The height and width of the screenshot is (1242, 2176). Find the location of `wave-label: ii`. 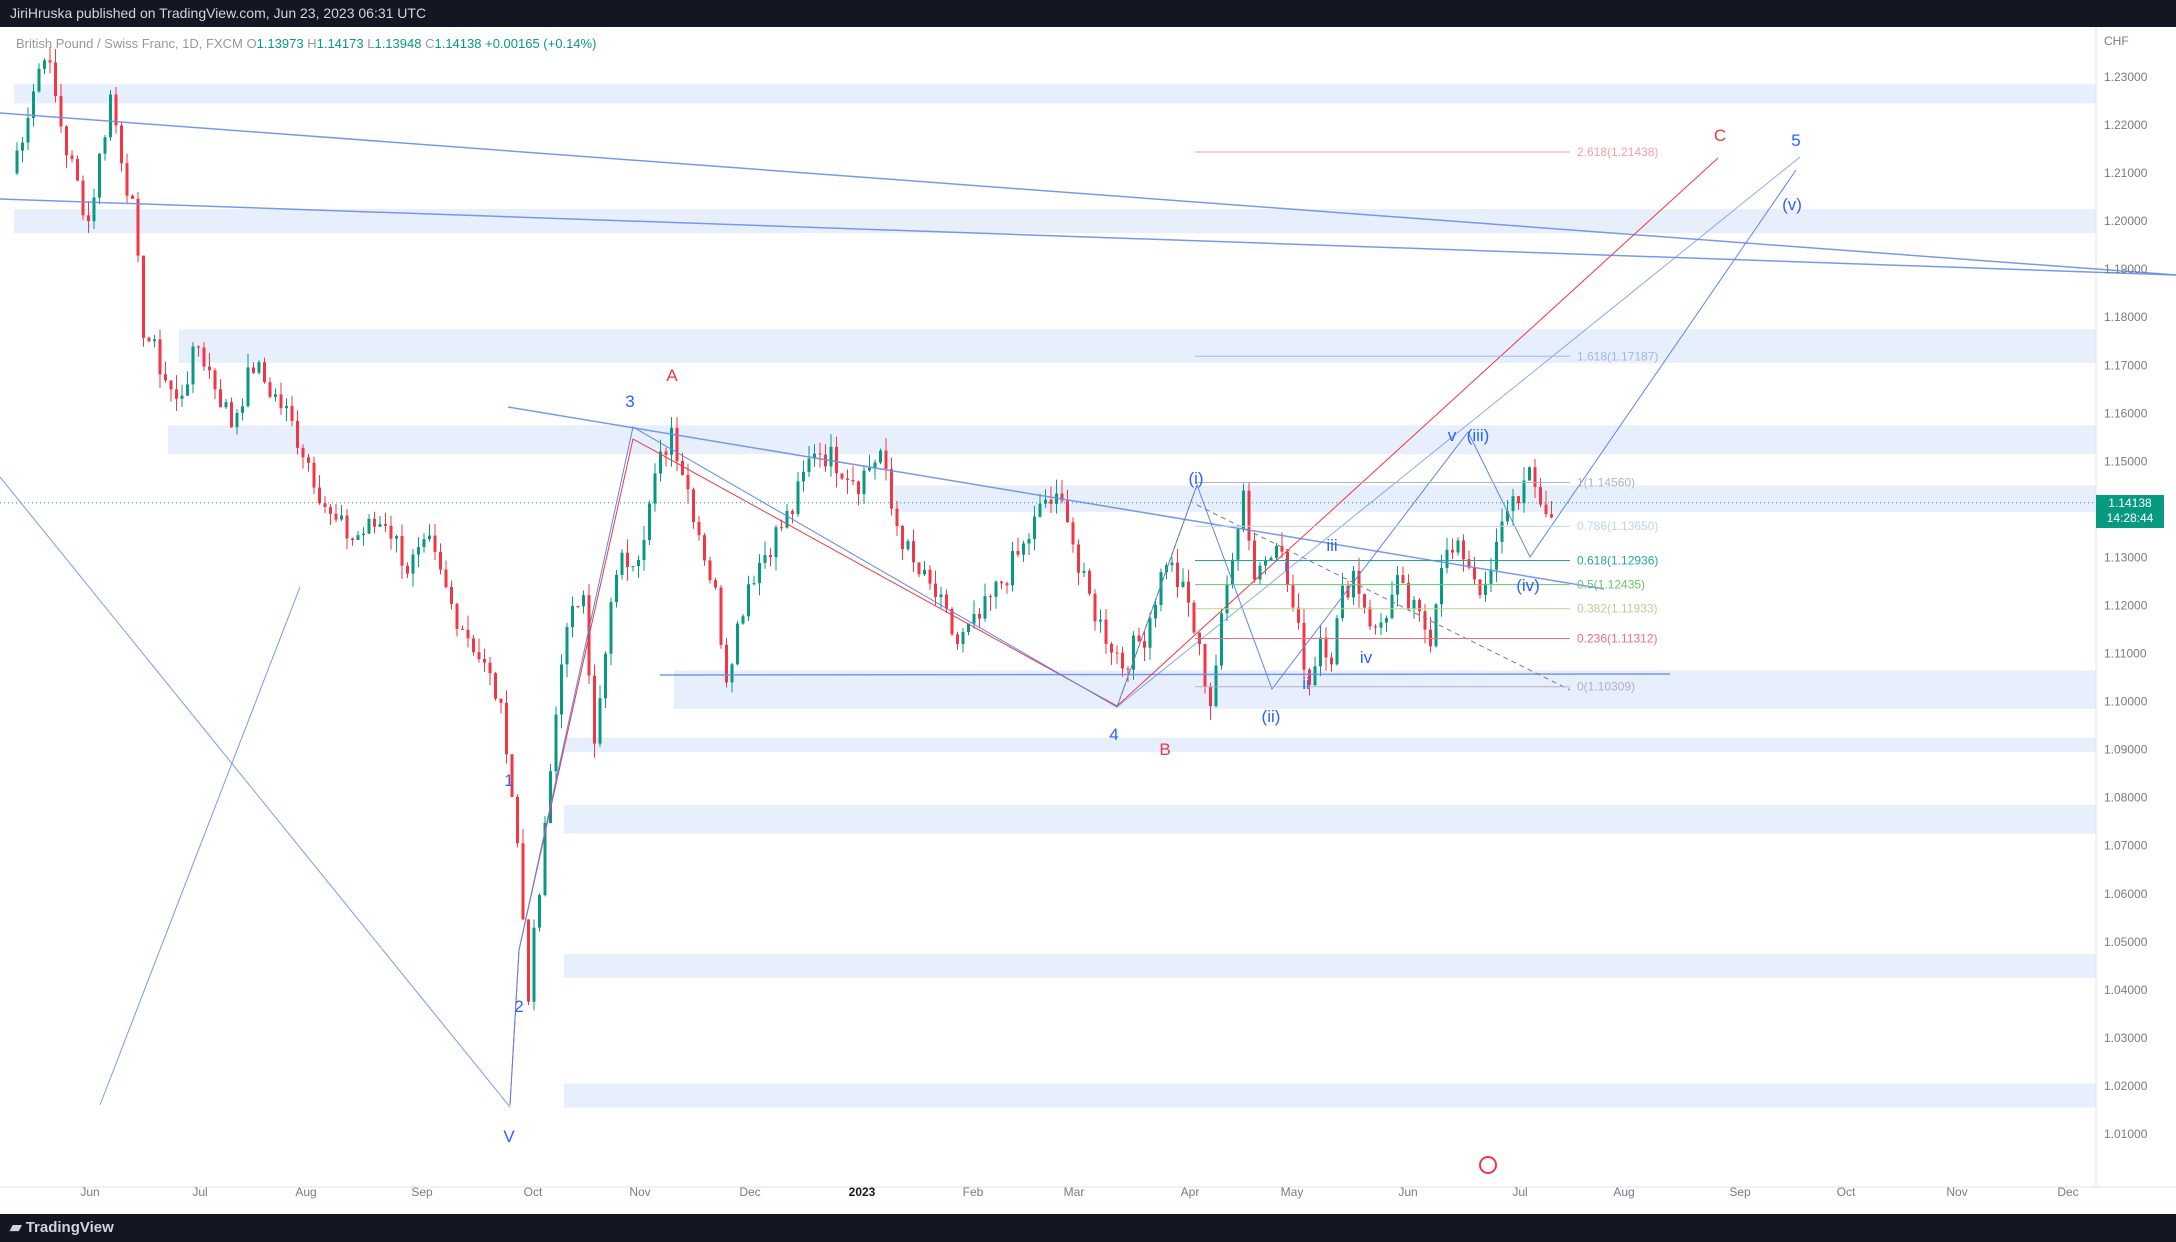

wave-label: ii is located at coordinates (1306, 683).